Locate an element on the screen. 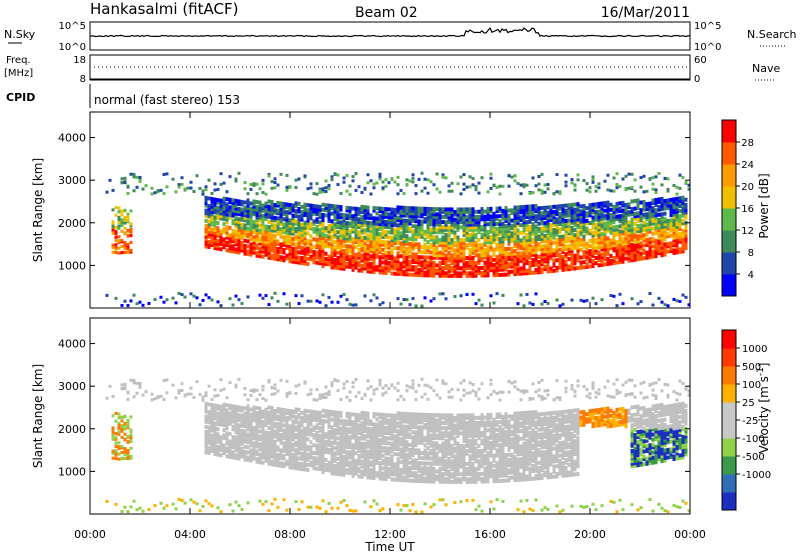 This screenshot has width=800, height=554. power-y-axis-label: Slant Range [km] is located at coordinates (38, 210).